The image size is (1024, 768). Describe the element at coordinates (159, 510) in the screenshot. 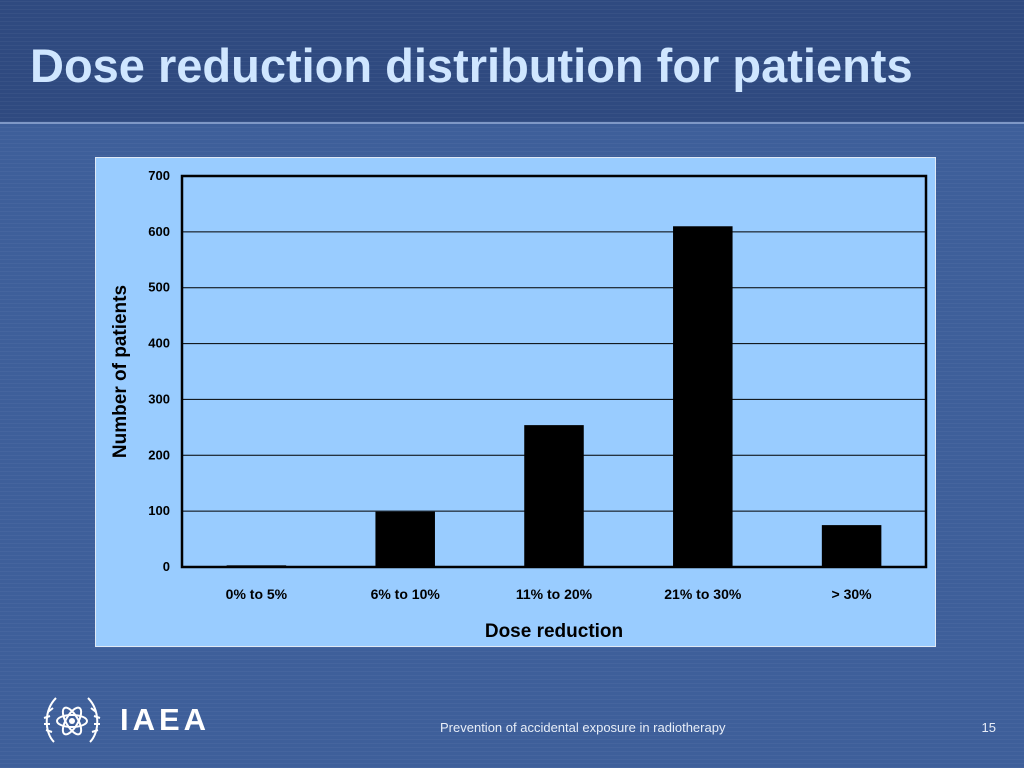

I see `y-tick-label: 100` at that location.